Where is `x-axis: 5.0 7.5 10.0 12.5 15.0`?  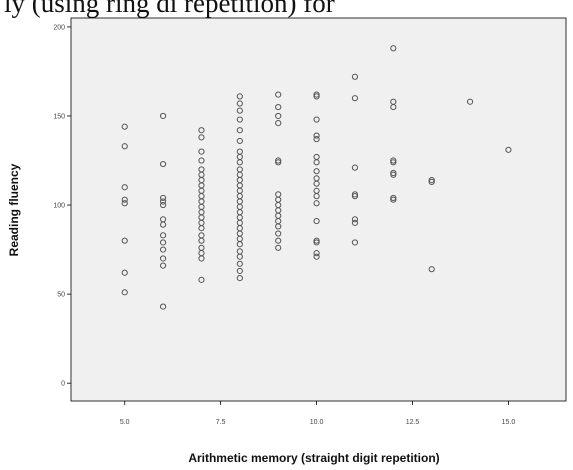 x-axis: 5.0 7.5 10.0 12.5 15.0 is located at coordinates (318, 413).